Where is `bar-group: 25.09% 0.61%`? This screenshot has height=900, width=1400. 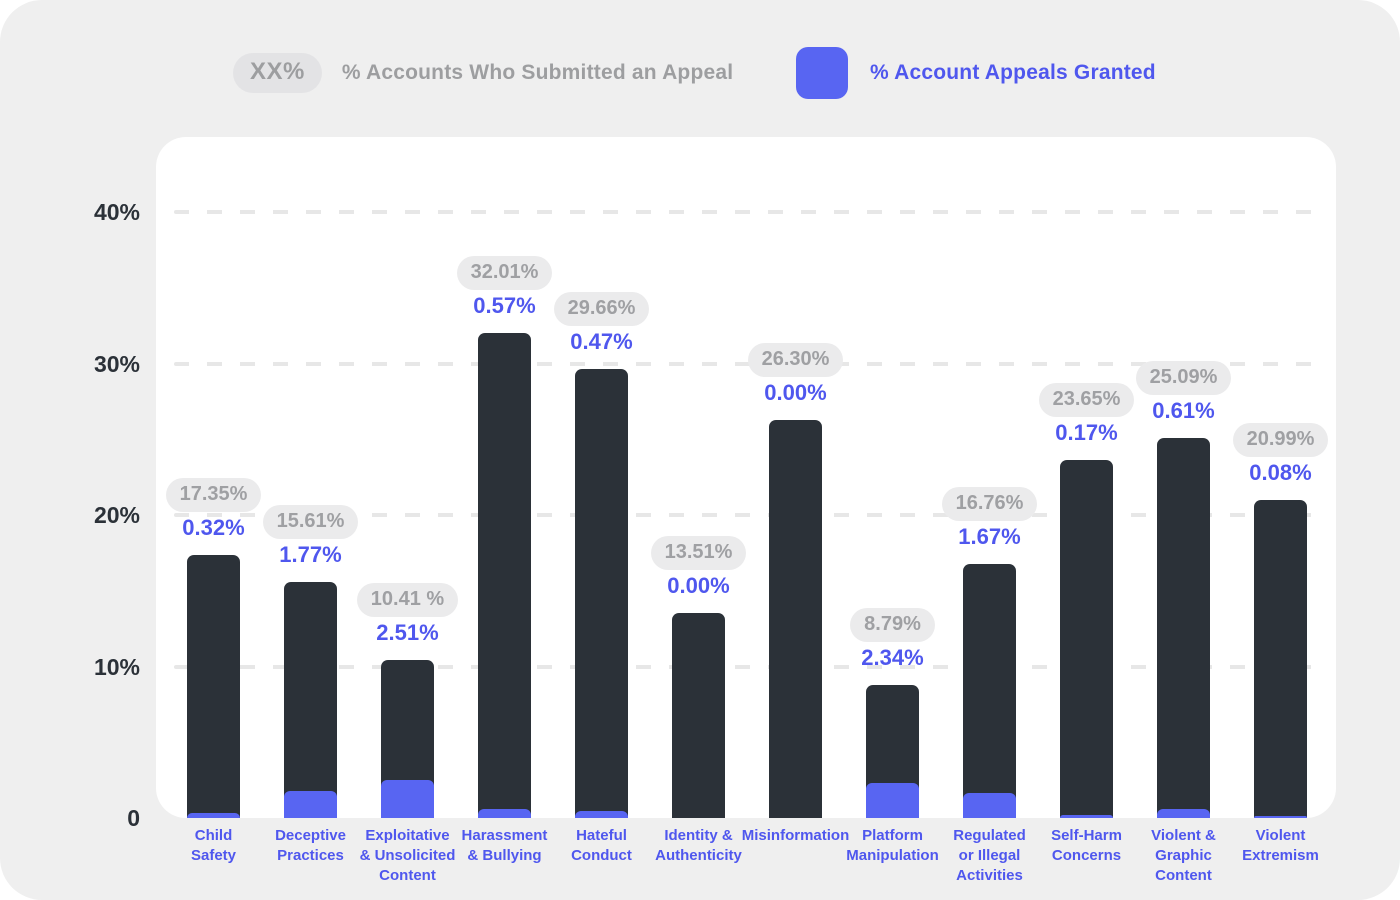 bar-group: 25.09% 0.61% is located at coordinates (1184, 589).